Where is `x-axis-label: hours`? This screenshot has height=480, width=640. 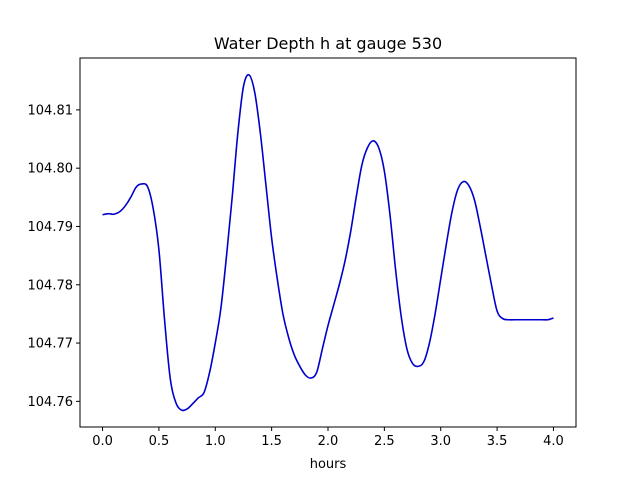
x-axis-label: hours is located at coordinates (328, 464).